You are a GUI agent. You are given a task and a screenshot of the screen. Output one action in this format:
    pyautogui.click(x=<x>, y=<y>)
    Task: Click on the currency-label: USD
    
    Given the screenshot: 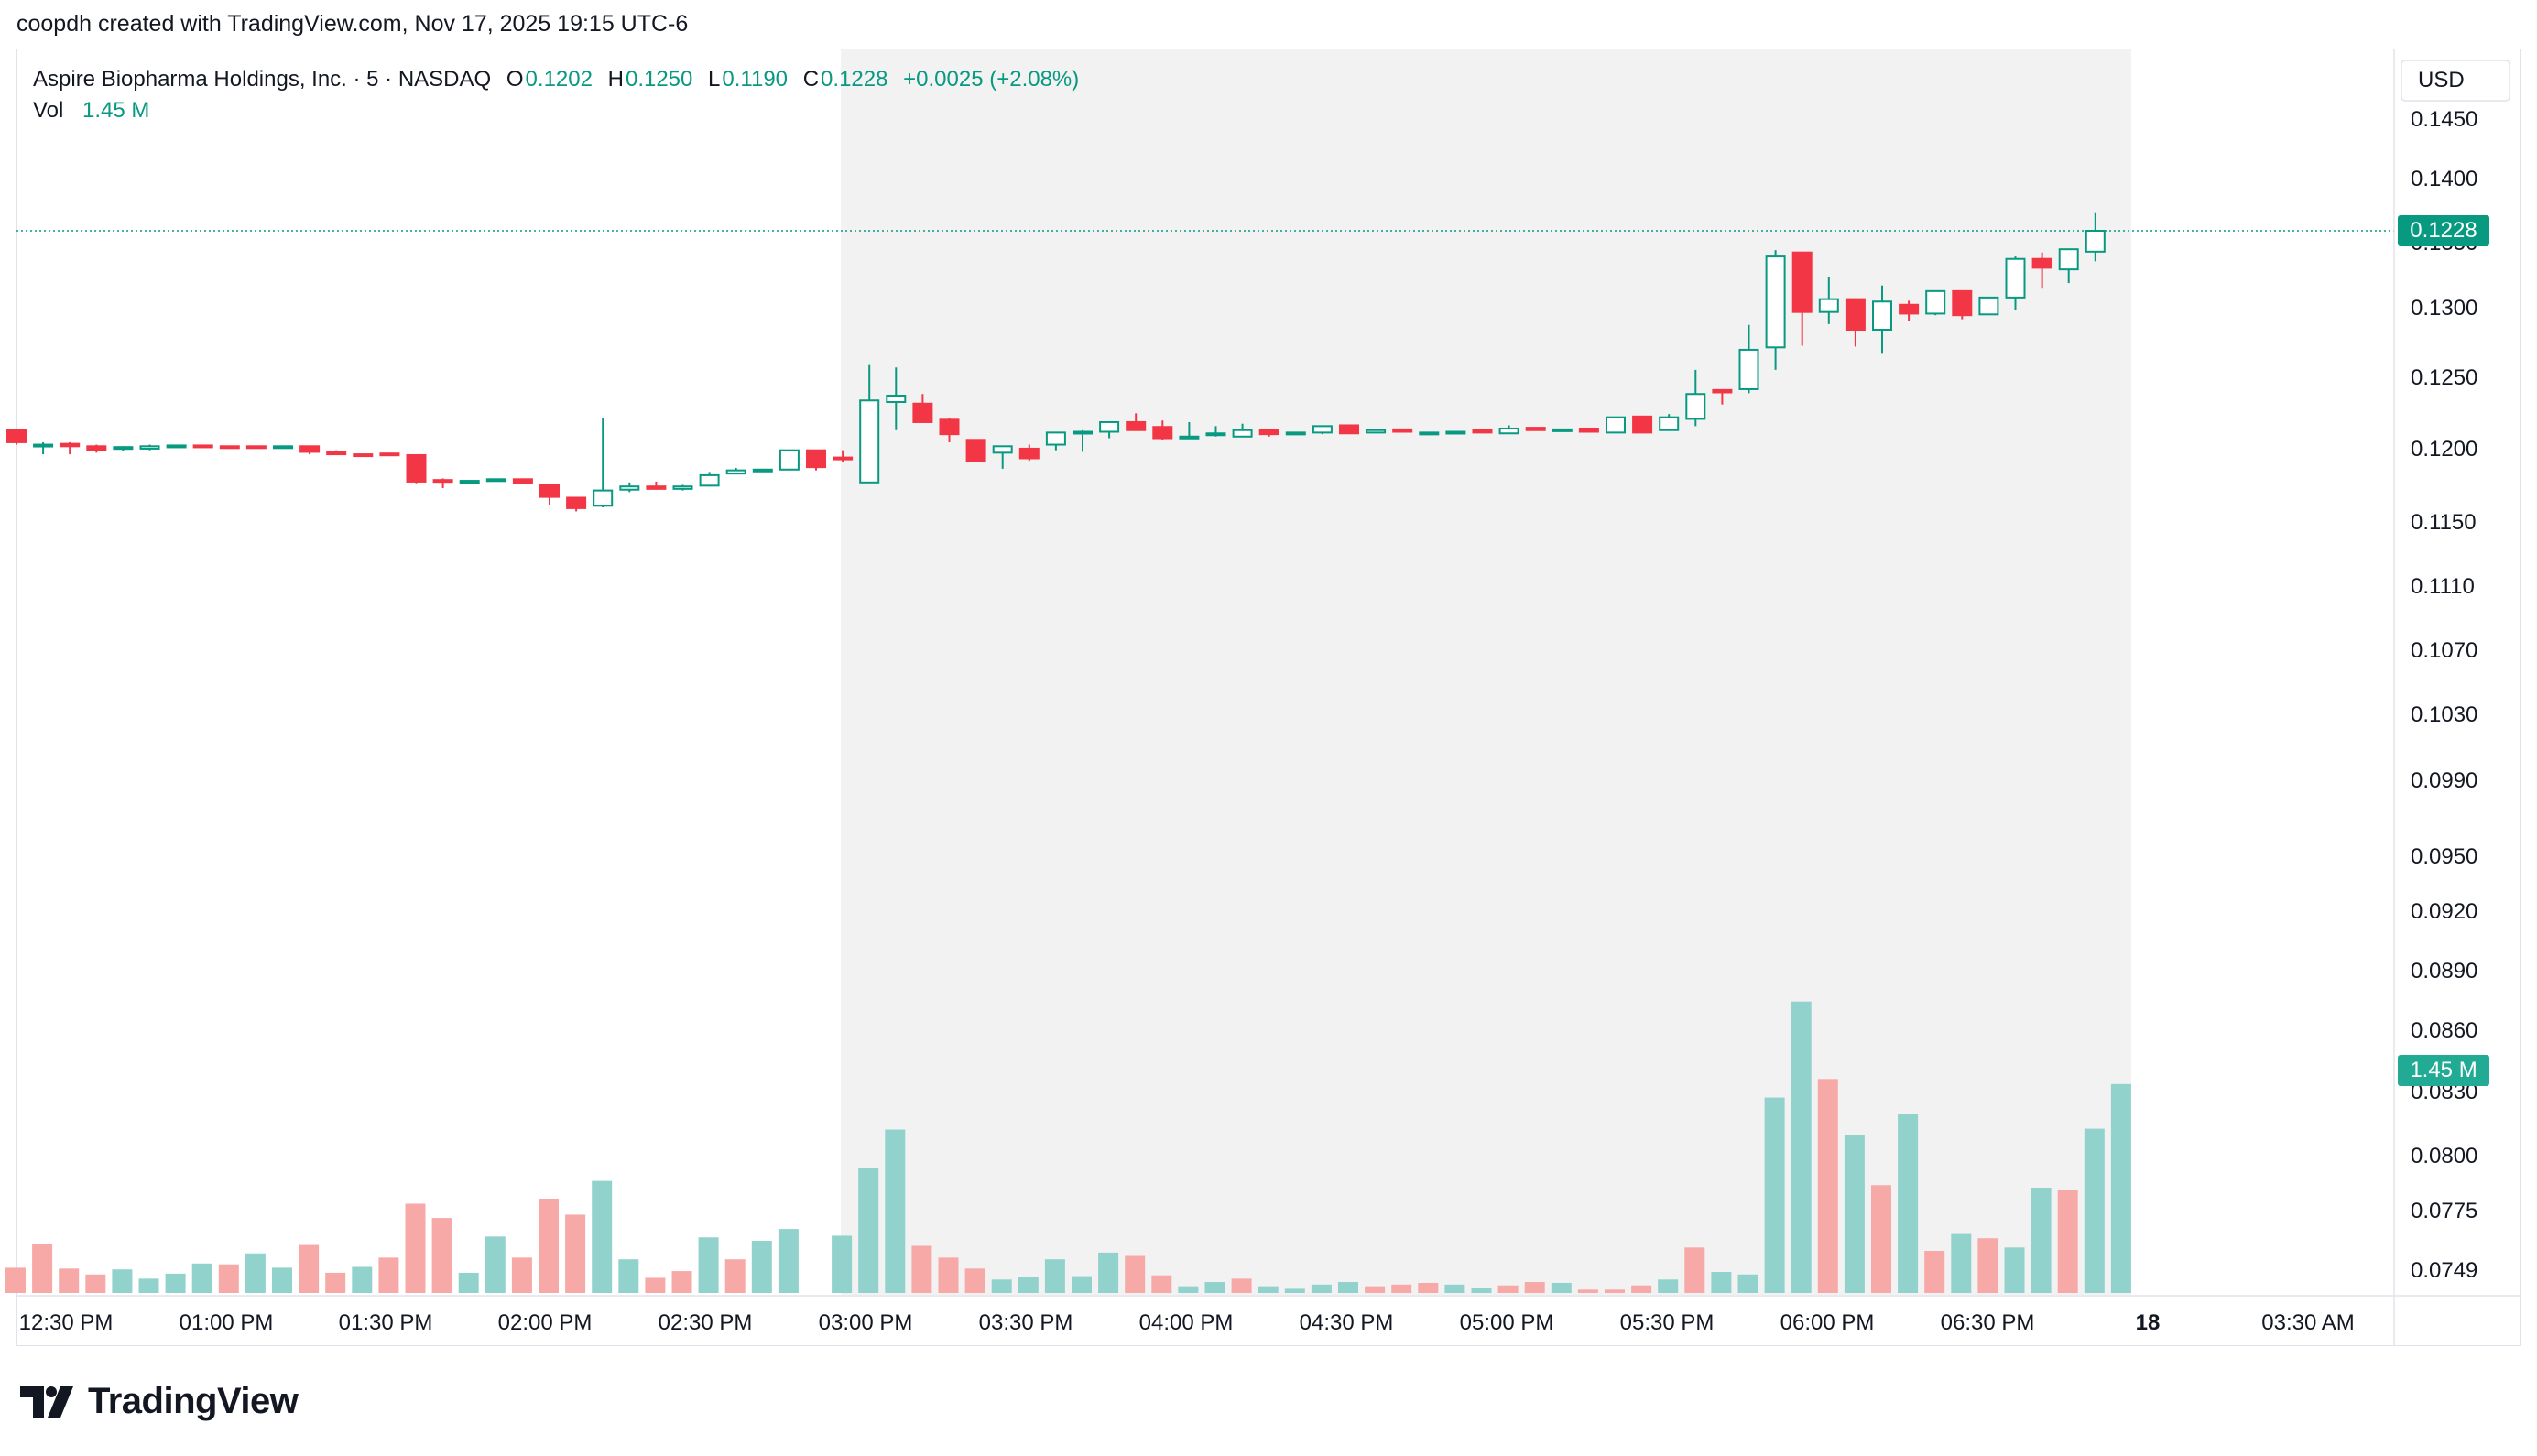 What is the action you would take?
    pyautogui.click(x=2441, y=80)
    